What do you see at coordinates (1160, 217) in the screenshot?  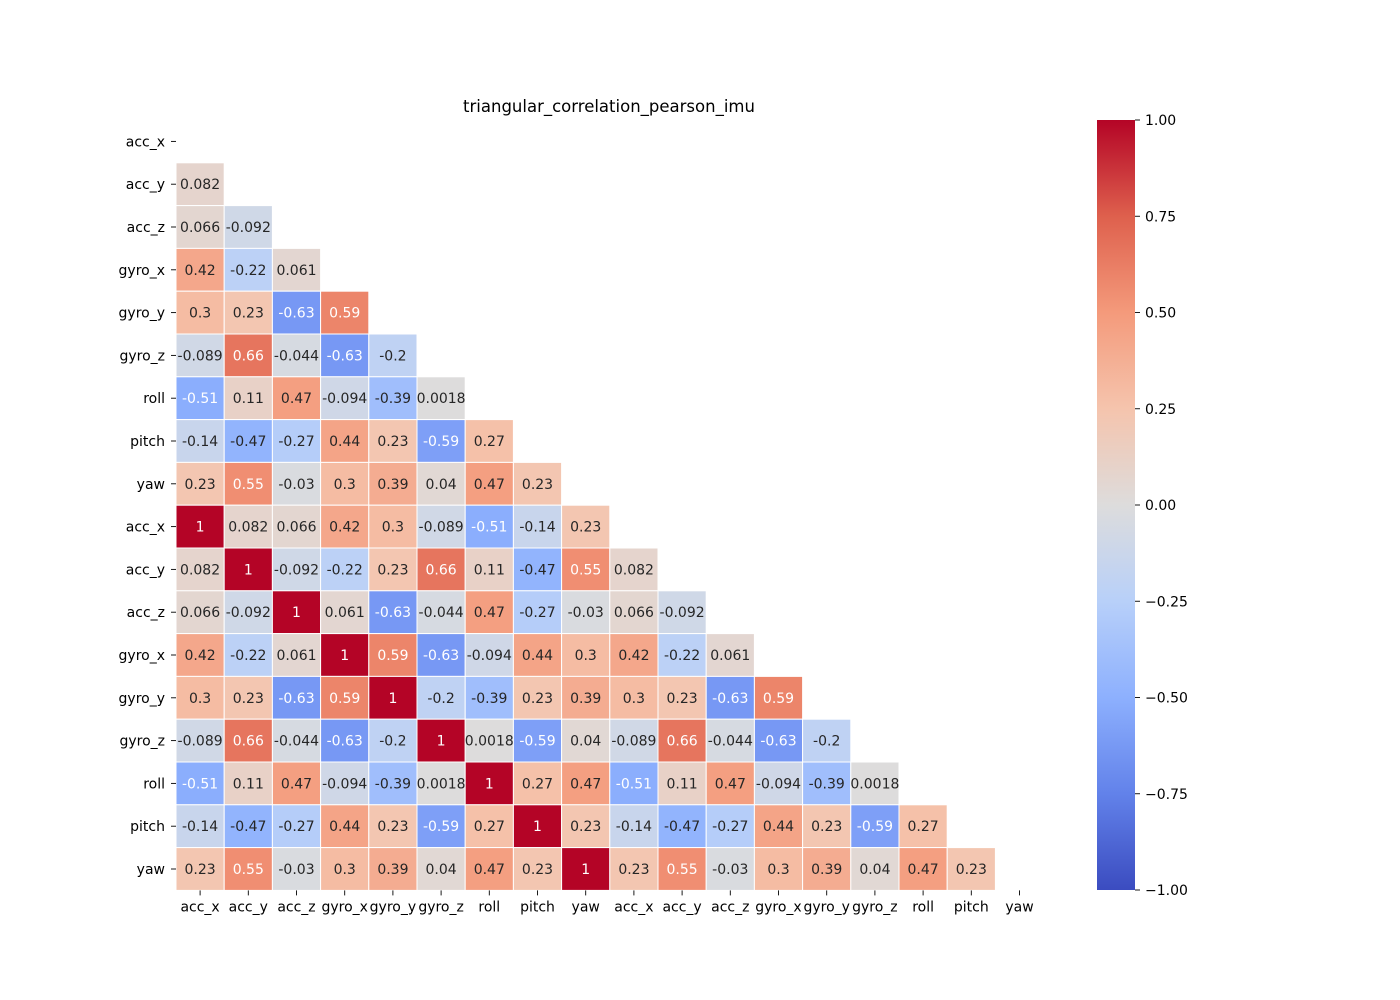 I see `colorbar-tick-label: 0.75` at bounding box center [1160, 217].